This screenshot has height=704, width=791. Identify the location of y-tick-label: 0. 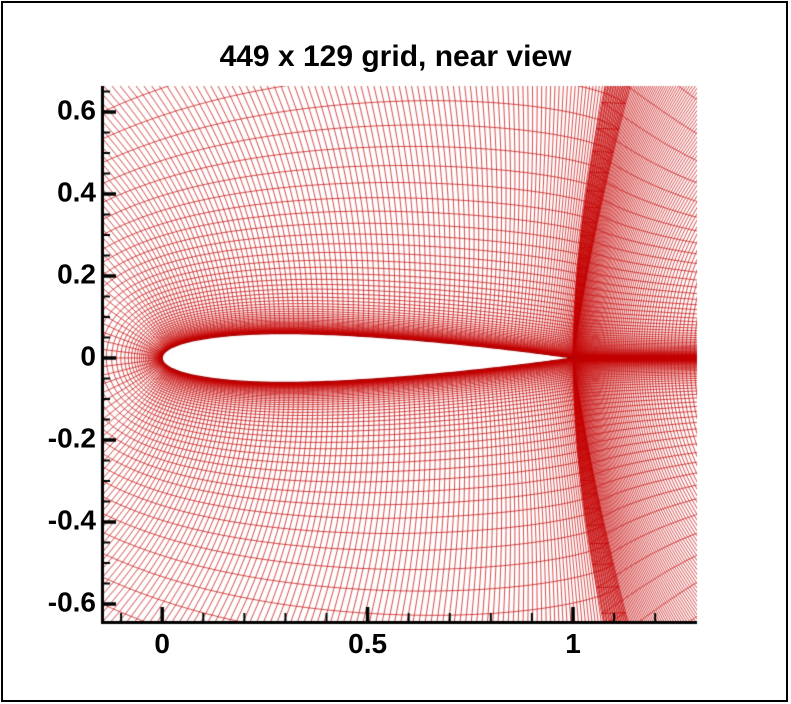
(88, 356).